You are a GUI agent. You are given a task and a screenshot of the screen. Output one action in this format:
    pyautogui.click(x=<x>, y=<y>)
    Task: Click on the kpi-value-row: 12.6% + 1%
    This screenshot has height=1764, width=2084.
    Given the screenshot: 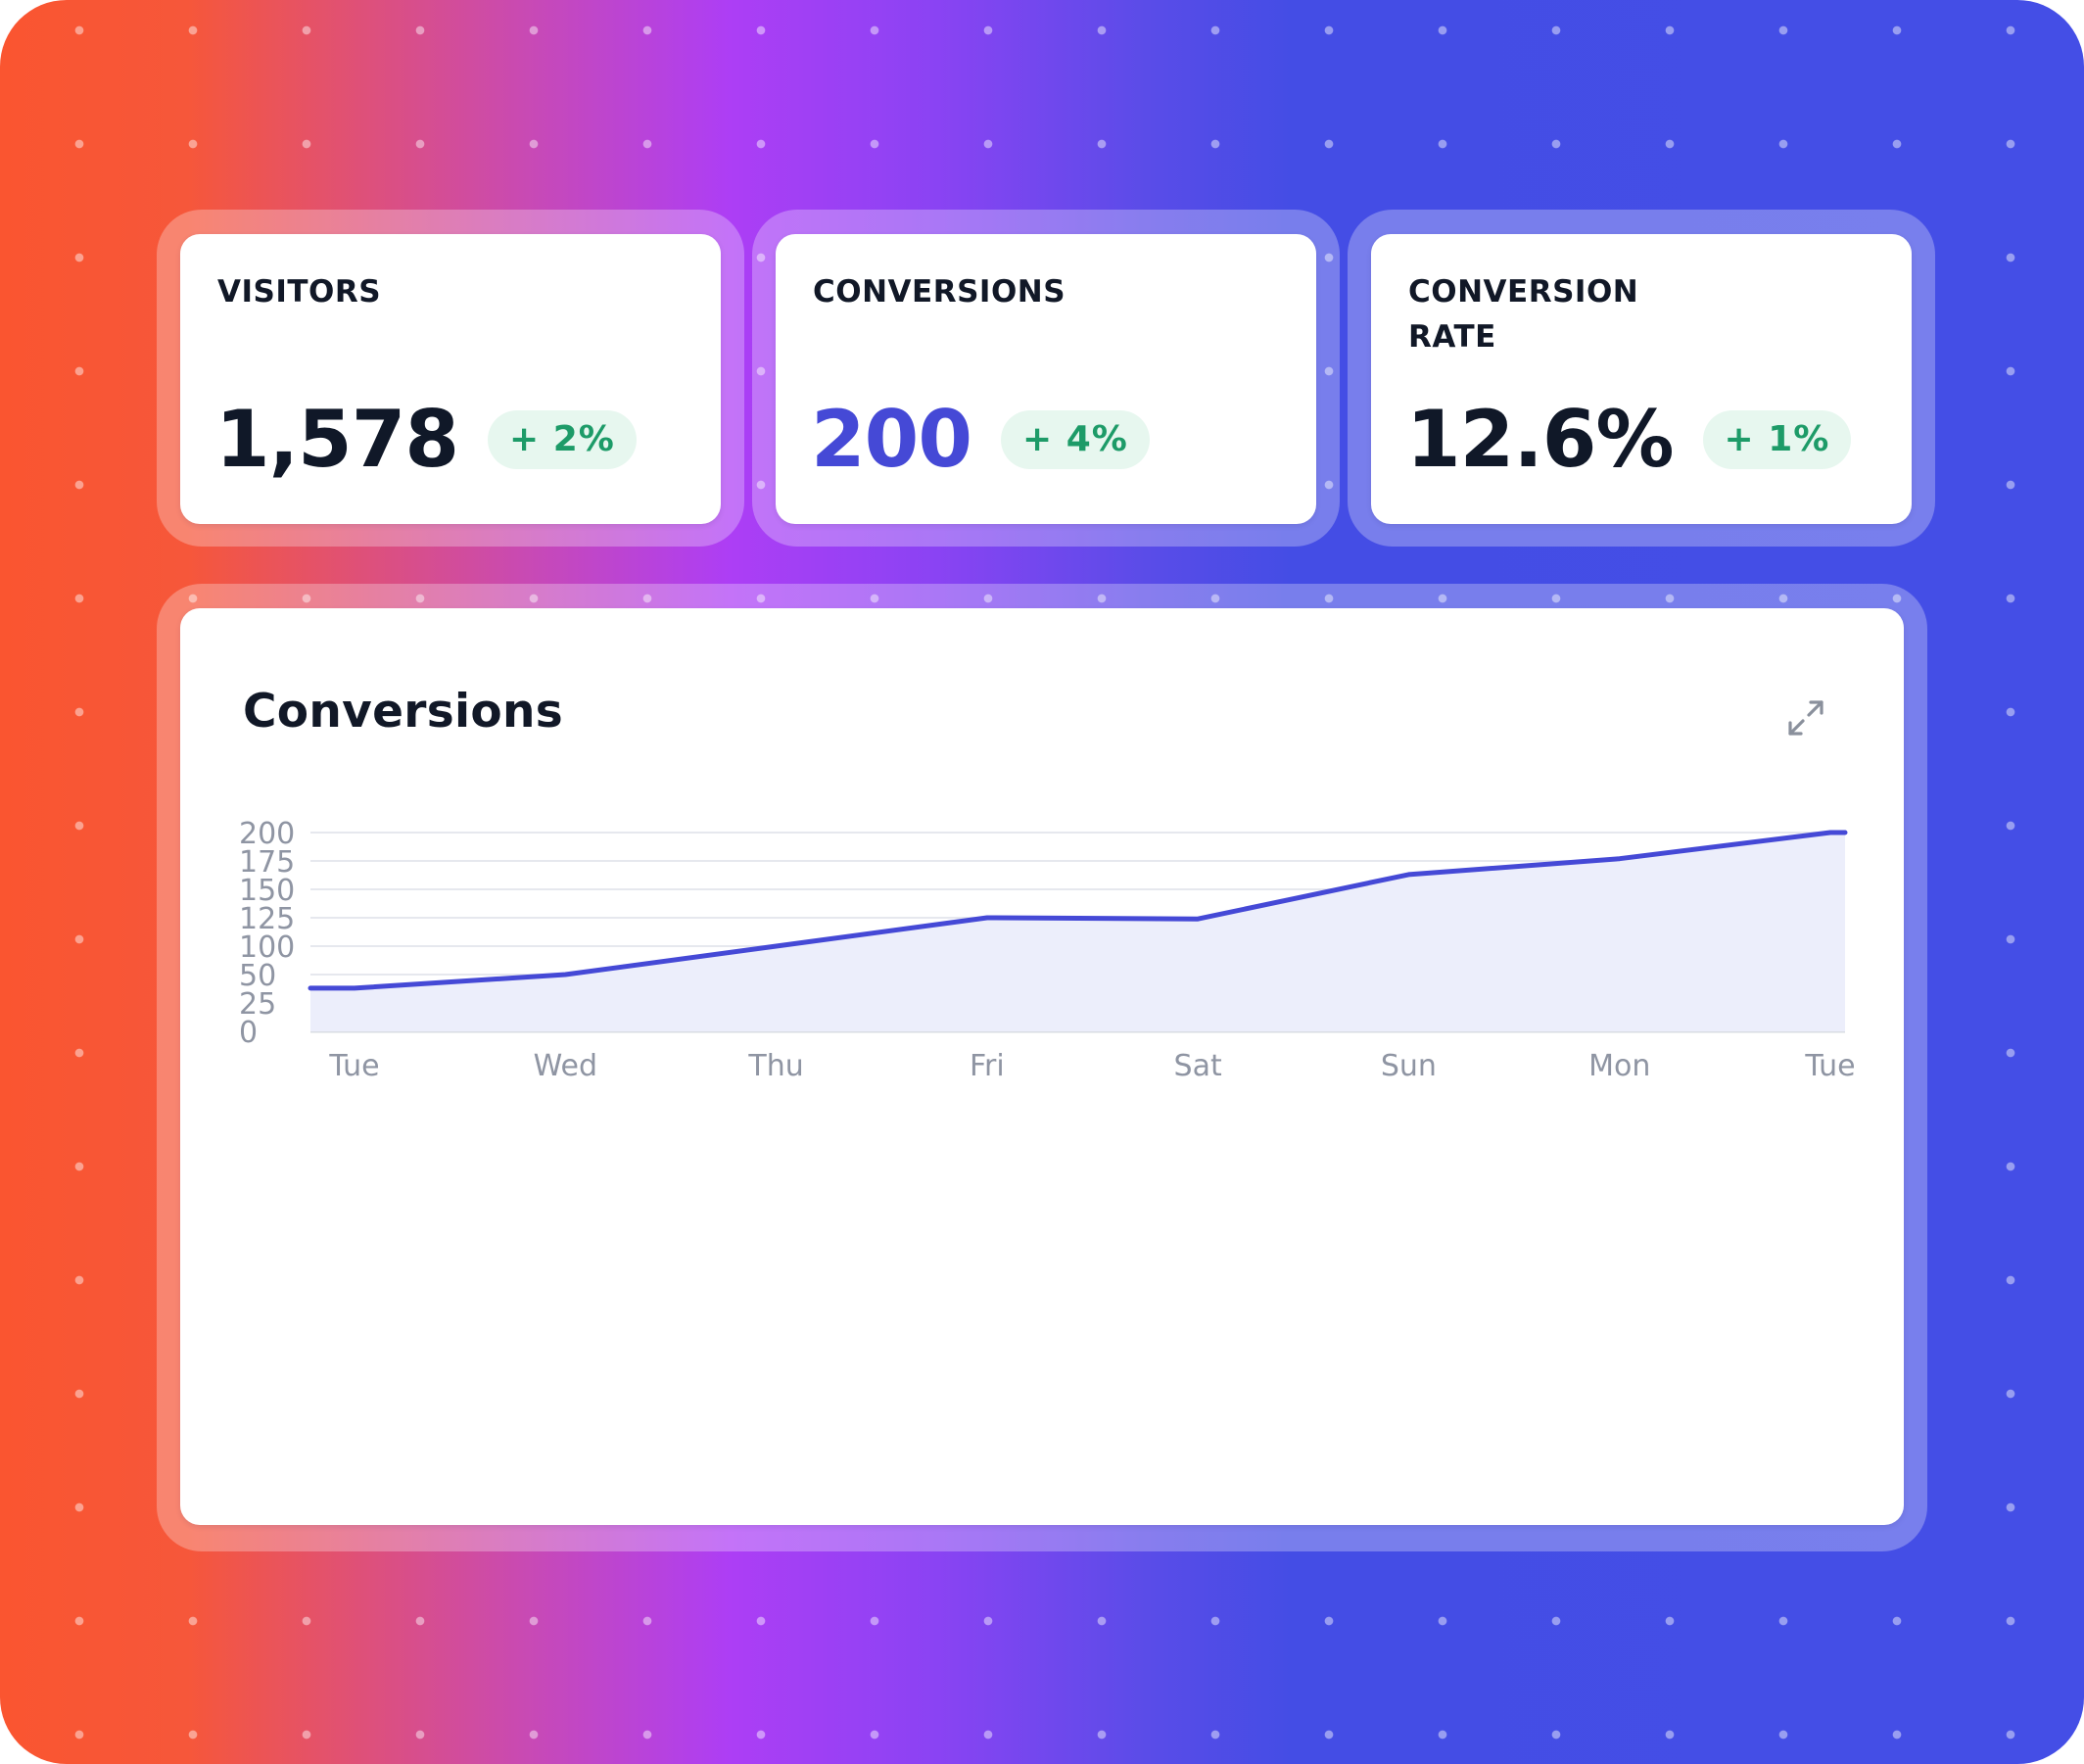 What is the action you would take?
    pyautogui.click(x=1629, y=440)
    